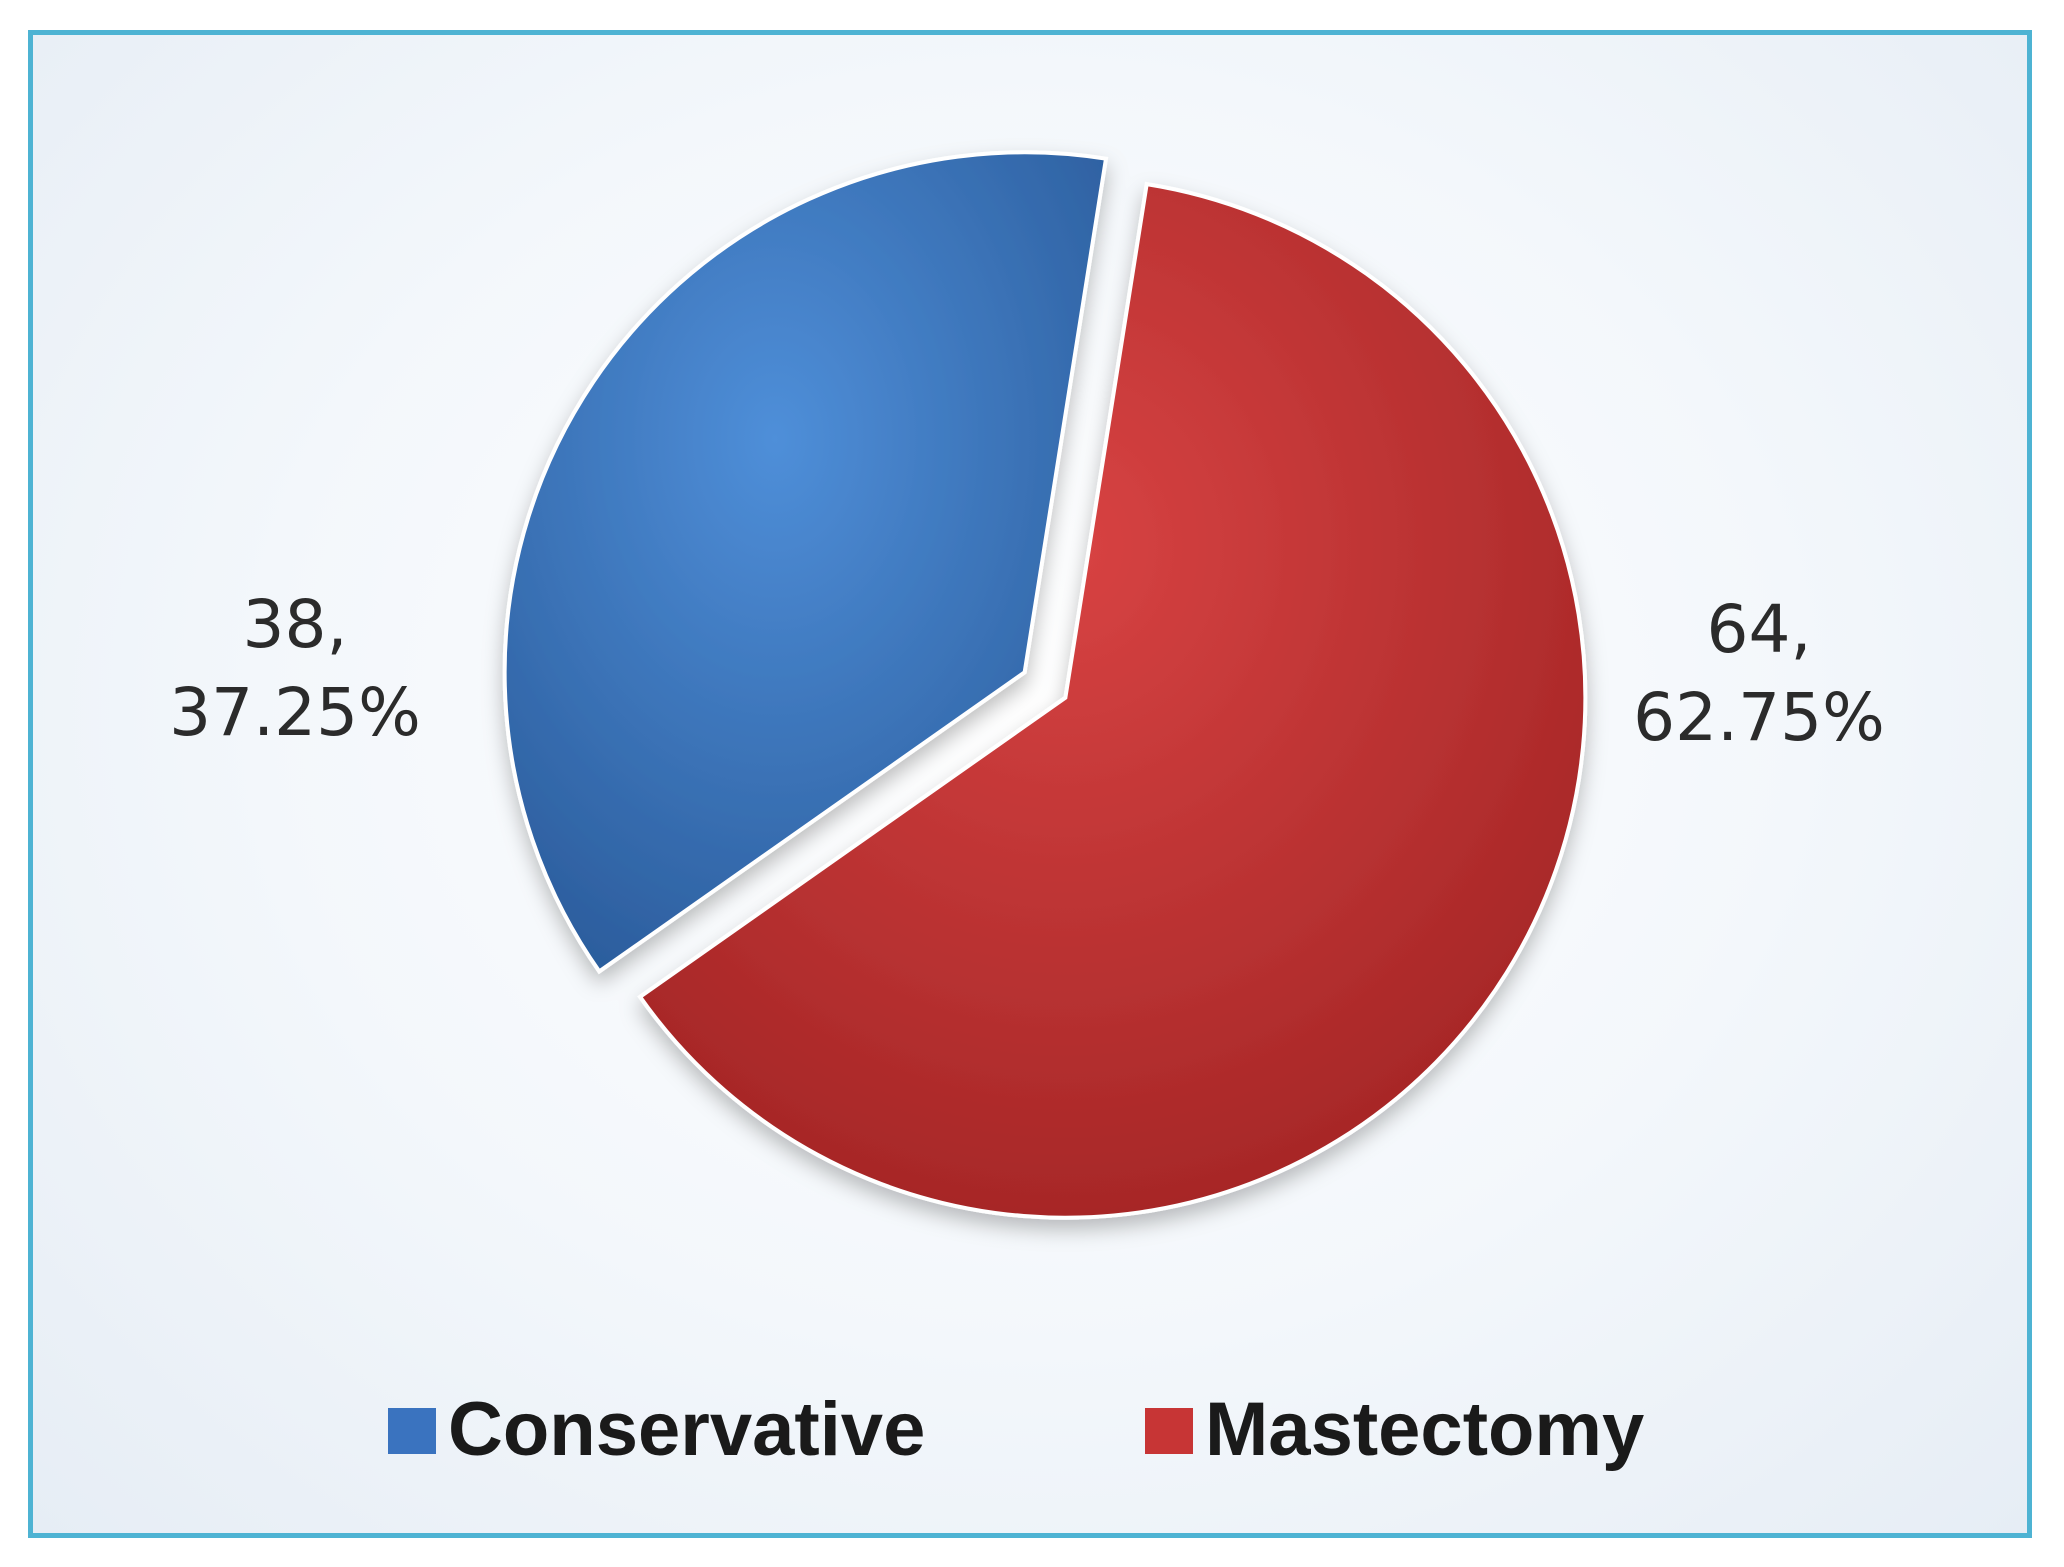 The width and height of the screenshot is (2064, 1567). Describe the element at coordinates (1169, 1431) in the screenshot. I see `legend-swatch-mastectomy` at that location.